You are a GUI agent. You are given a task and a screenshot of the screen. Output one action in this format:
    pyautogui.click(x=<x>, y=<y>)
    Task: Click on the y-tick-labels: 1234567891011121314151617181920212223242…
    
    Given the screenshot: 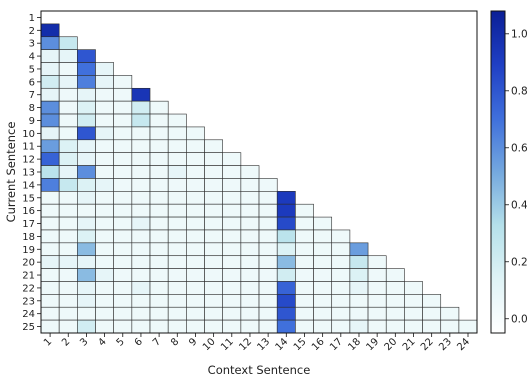 What is the action you would take?
    pyautogui.click(x=31, y=173)
    